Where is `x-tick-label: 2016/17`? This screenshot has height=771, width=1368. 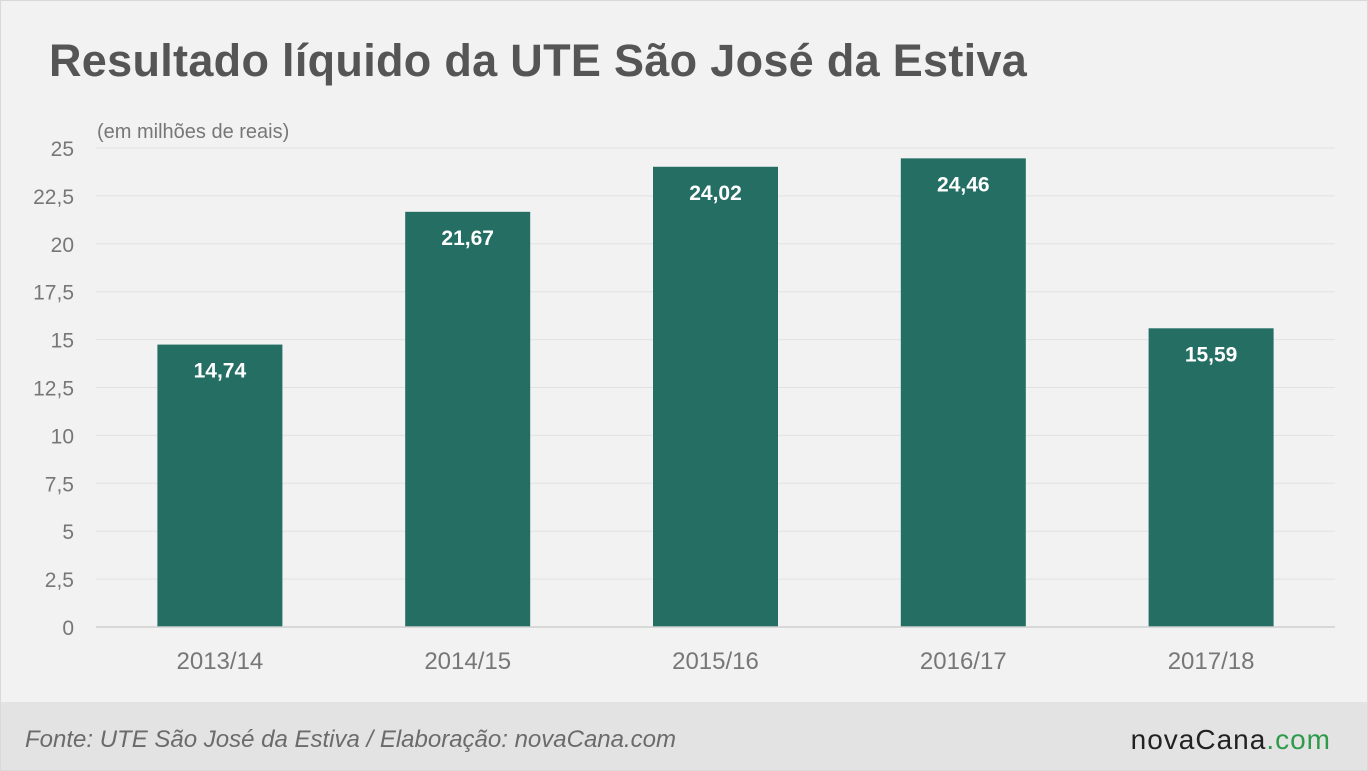
x-tick-label: 2016/17 is located at coordinates (963, 661).